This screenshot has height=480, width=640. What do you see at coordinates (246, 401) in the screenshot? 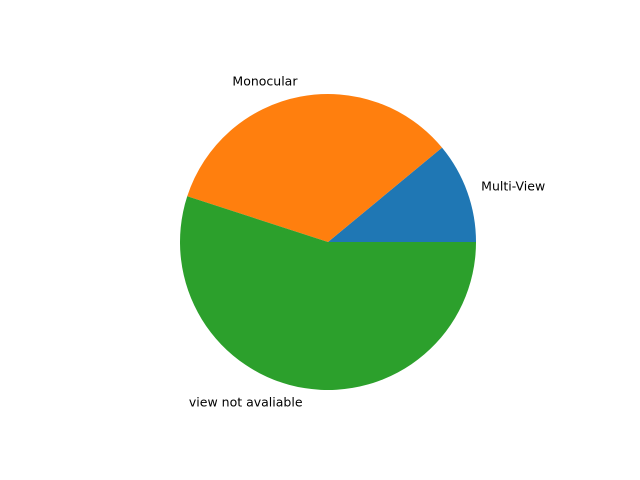
I see `pie-label-view-not-avaliable: view not avaliable` at bounding box center [246, 401].